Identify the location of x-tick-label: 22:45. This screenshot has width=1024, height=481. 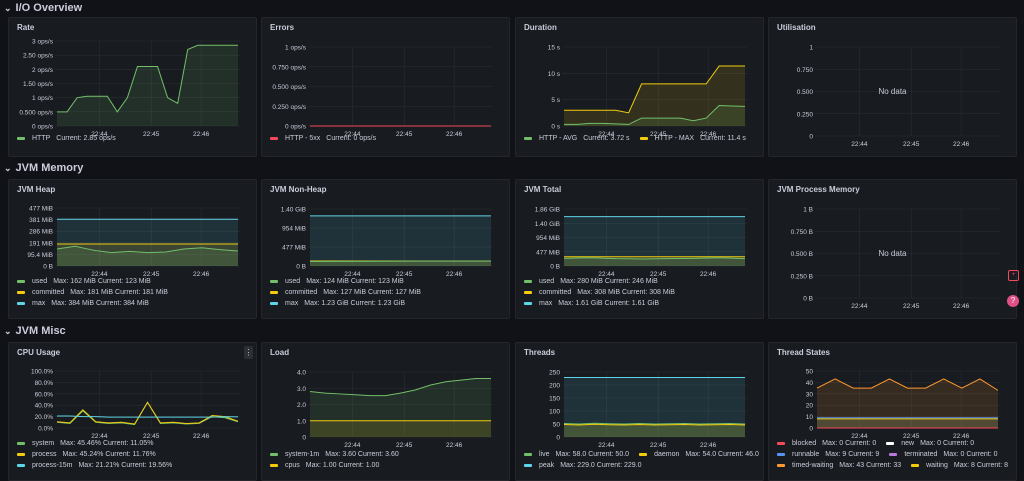
(404, 274).